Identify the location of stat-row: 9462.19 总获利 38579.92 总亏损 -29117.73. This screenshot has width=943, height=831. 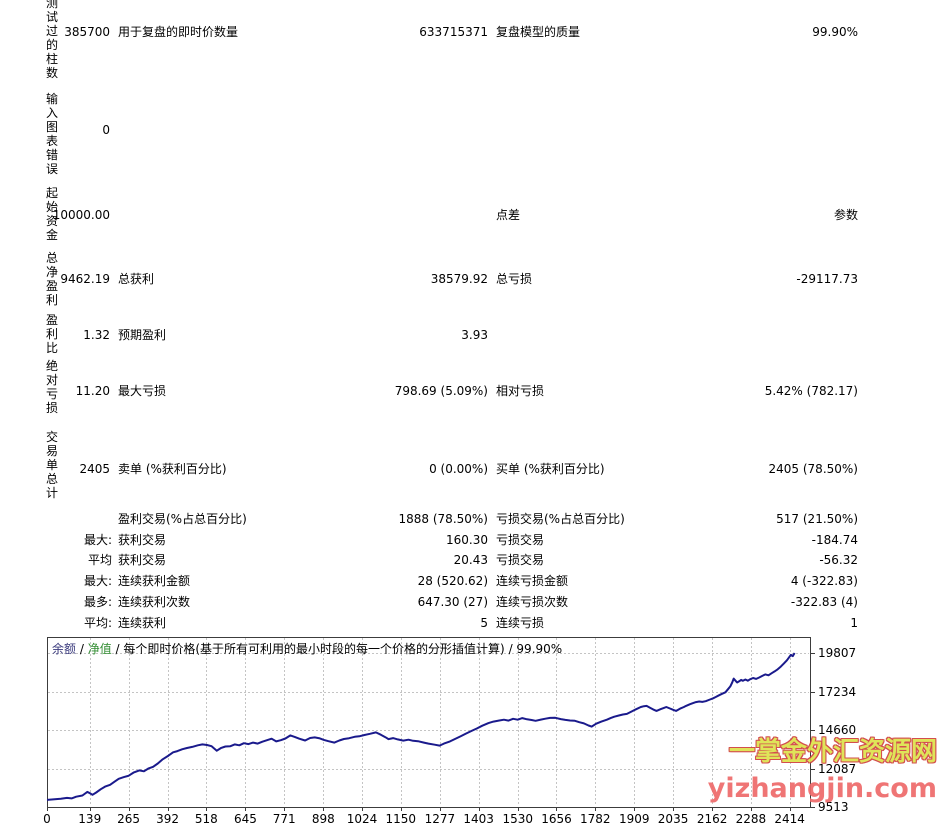
(471, 279).